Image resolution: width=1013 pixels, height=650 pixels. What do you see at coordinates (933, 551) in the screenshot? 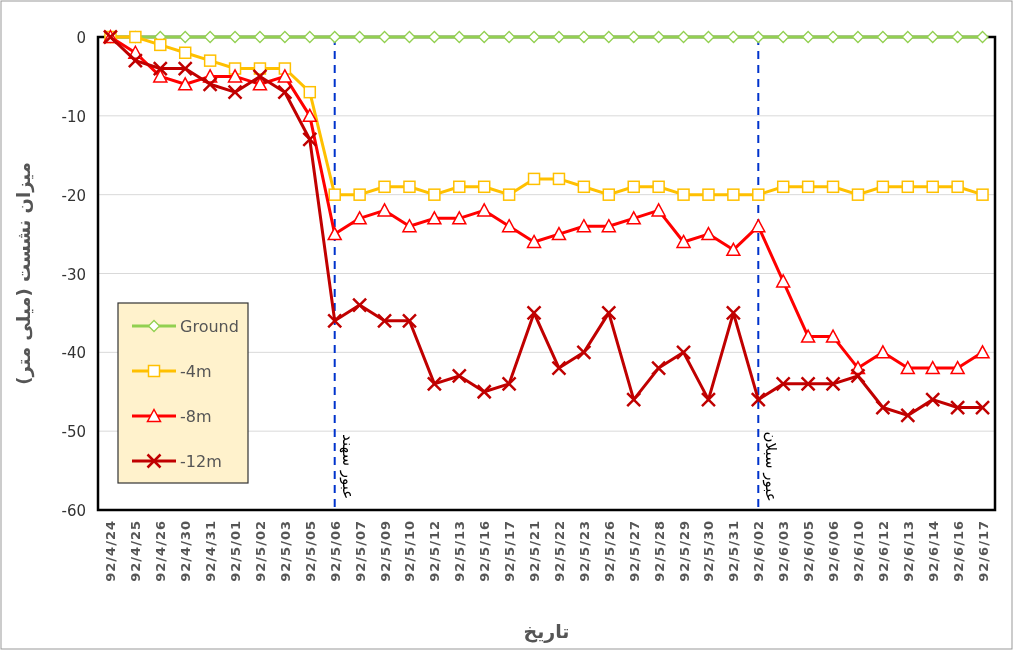
I see `x-tick-label: 92/6/14` at bounding box center [933, 551].